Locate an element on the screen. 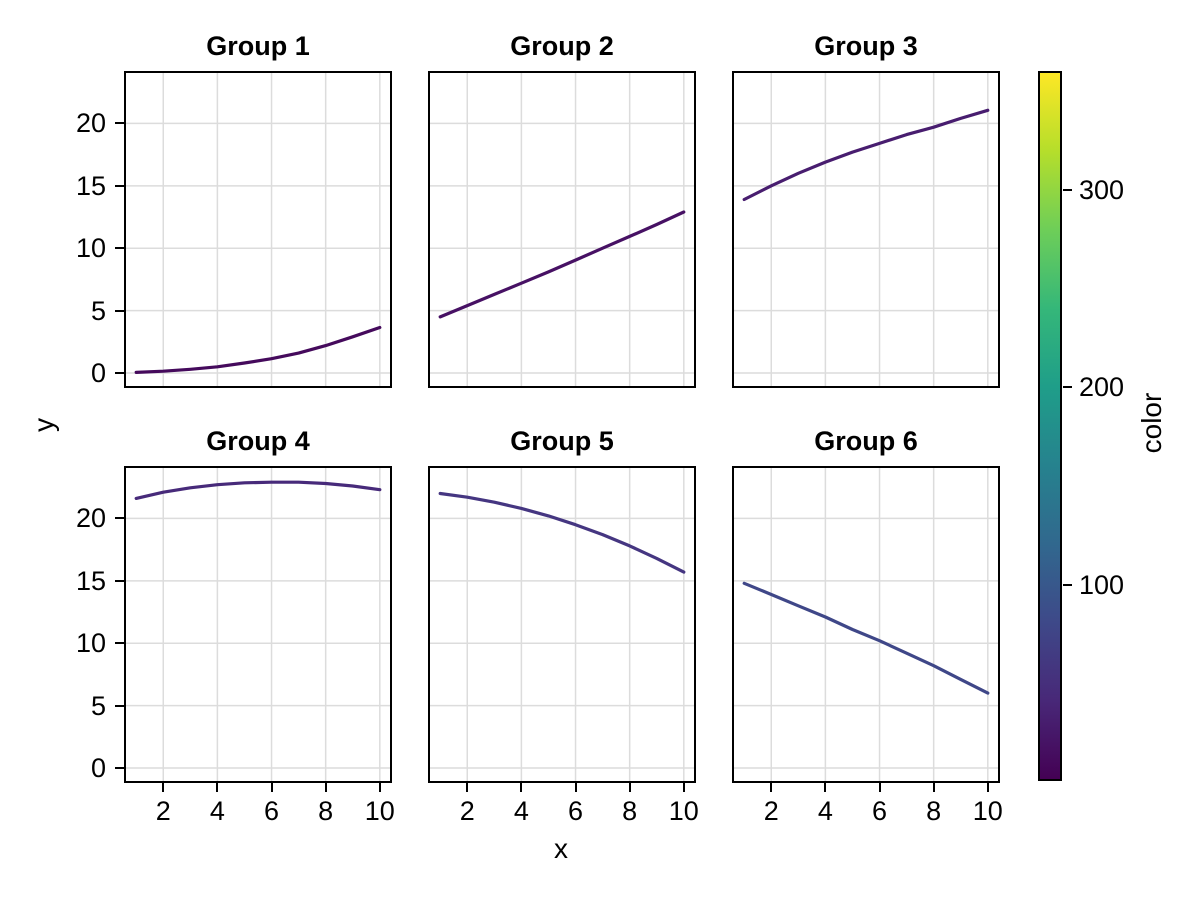 The width and height of the screenshot is (1200, 900). colorbar-tick-label: 100 is located at coordinates (1102, 585).